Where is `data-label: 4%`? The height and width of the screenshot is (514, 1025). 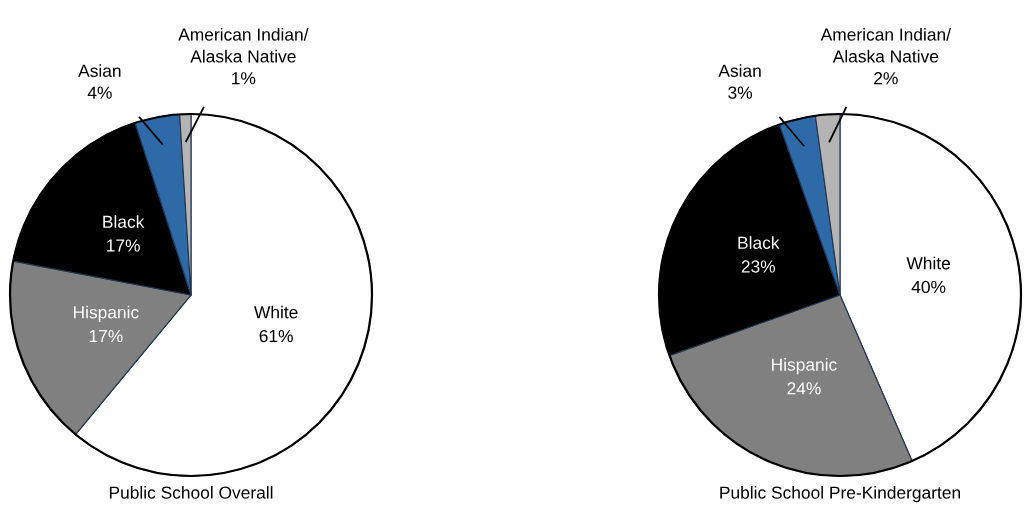 data-label: 4% is located at coordinates (99, 92).